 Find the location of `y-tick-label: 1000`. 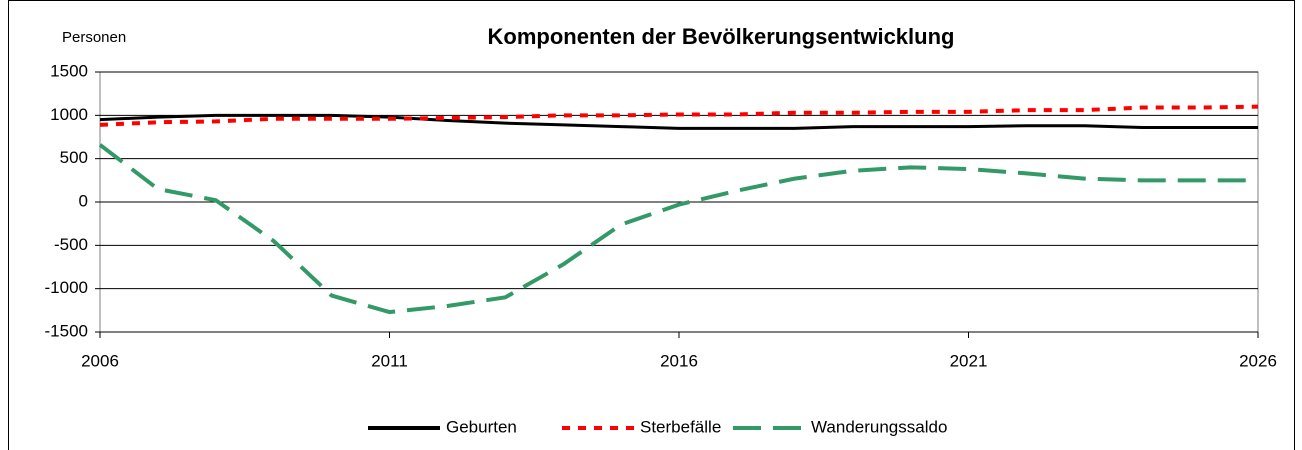

y-tick-label: 1000 is located at coordinates (69, 114).